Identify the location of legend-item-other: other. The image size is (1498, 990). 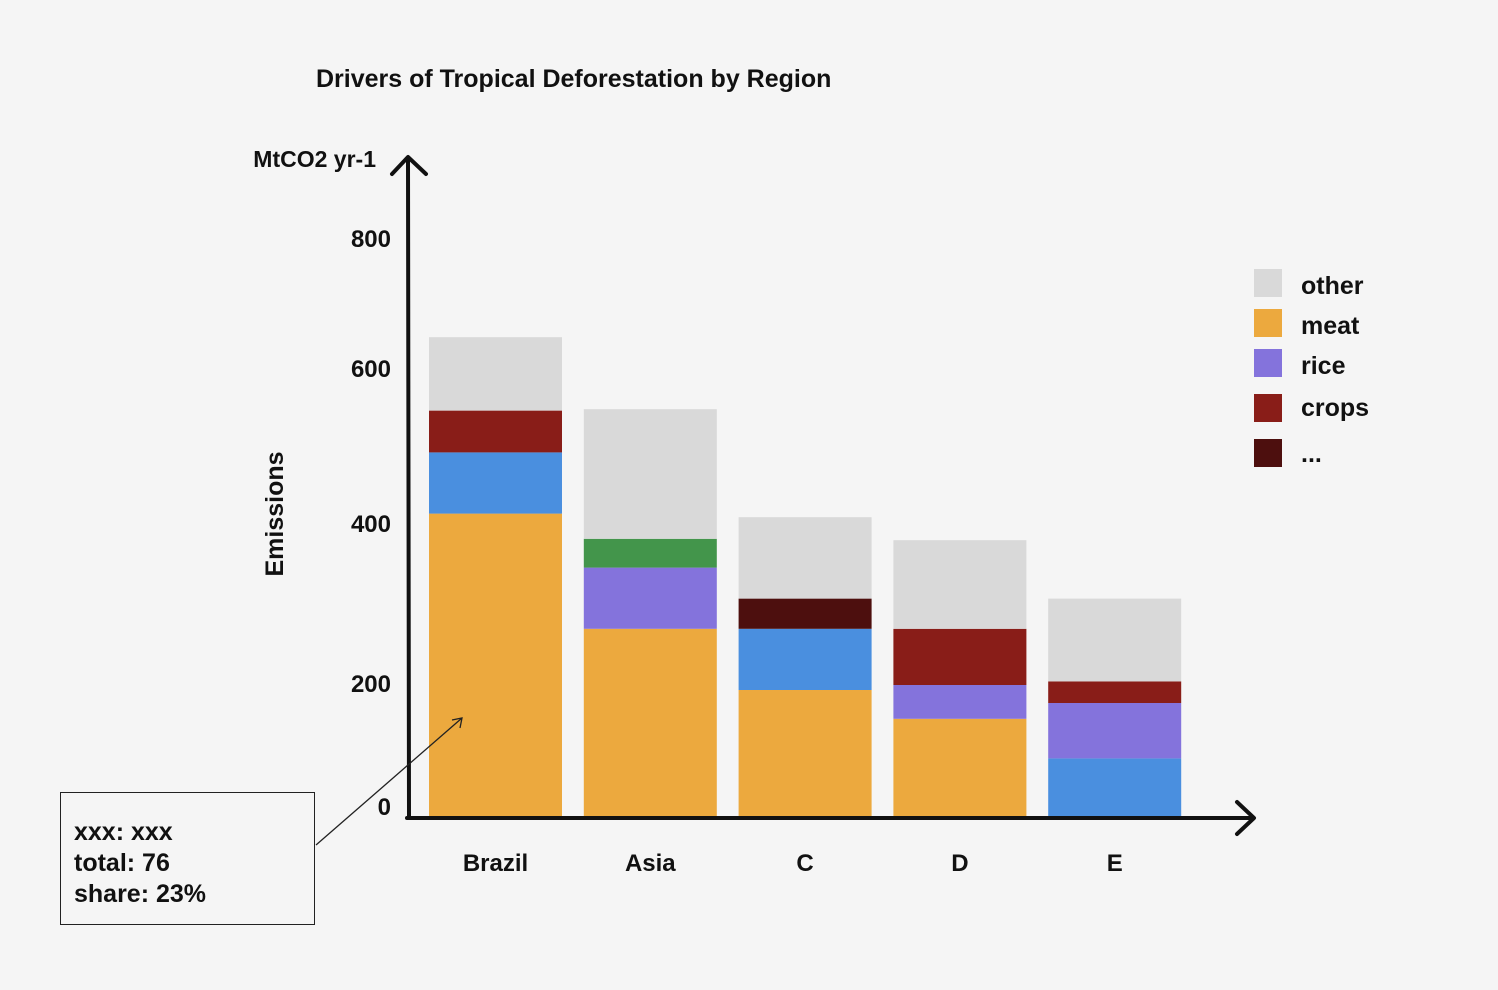
(1309, 284).